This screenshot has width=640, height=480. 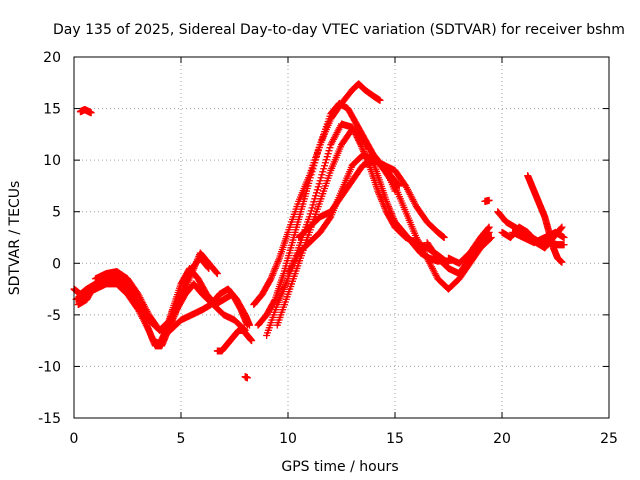 I want to click on x-tick-label: 20, so click(x=502, y=439).